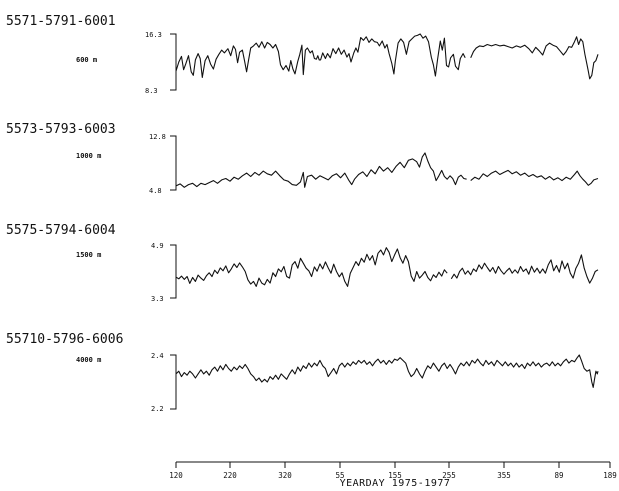 The width and height of the screenshot is (619, 491). I want to click on x-tick-label-7: 355, so click(504, 475).